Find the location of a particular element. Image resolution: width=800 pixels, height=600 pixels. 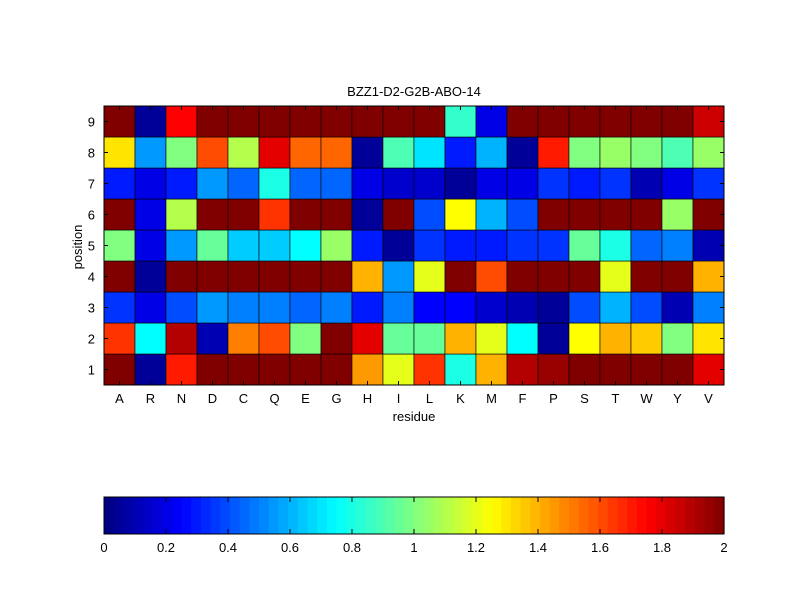

colorbar-tick-label: 0 is located at coordinates (103, 547).